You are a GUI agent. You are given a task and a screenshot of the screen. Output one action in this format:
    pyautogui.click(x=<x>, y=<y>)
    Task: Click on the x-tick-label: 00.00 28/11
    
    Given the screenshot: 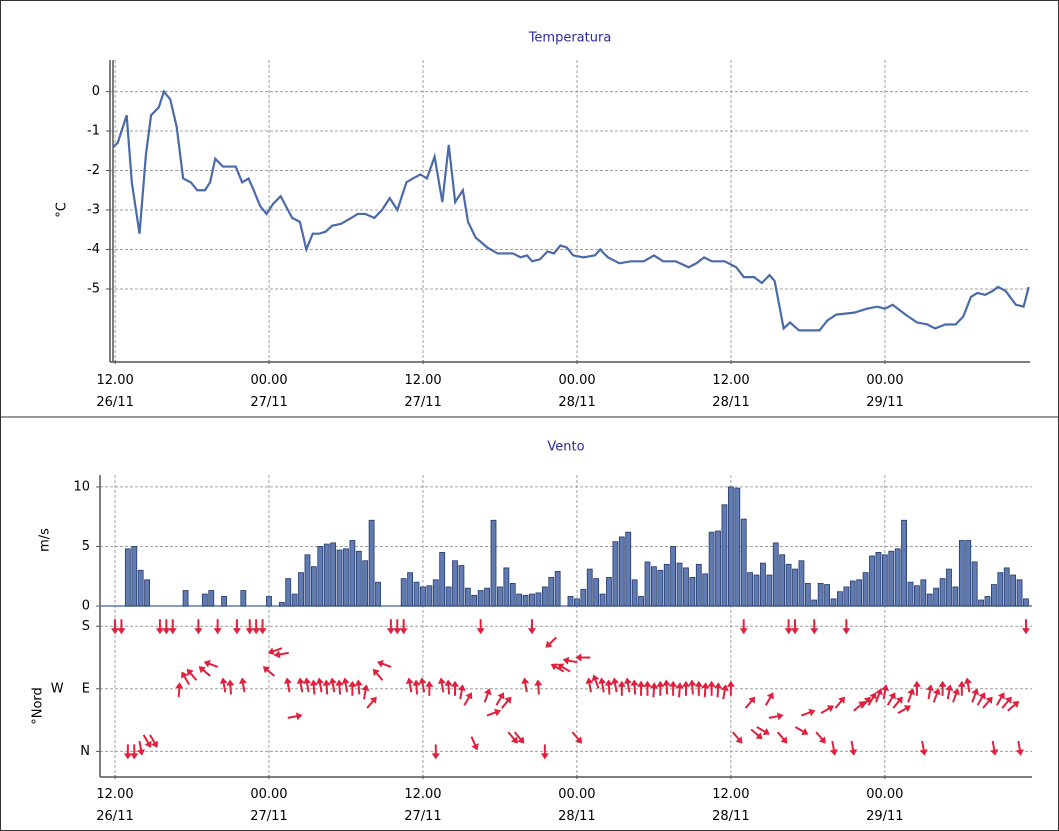 What is the action you would take?
    pyautogui.click(x=577, y=391)
    